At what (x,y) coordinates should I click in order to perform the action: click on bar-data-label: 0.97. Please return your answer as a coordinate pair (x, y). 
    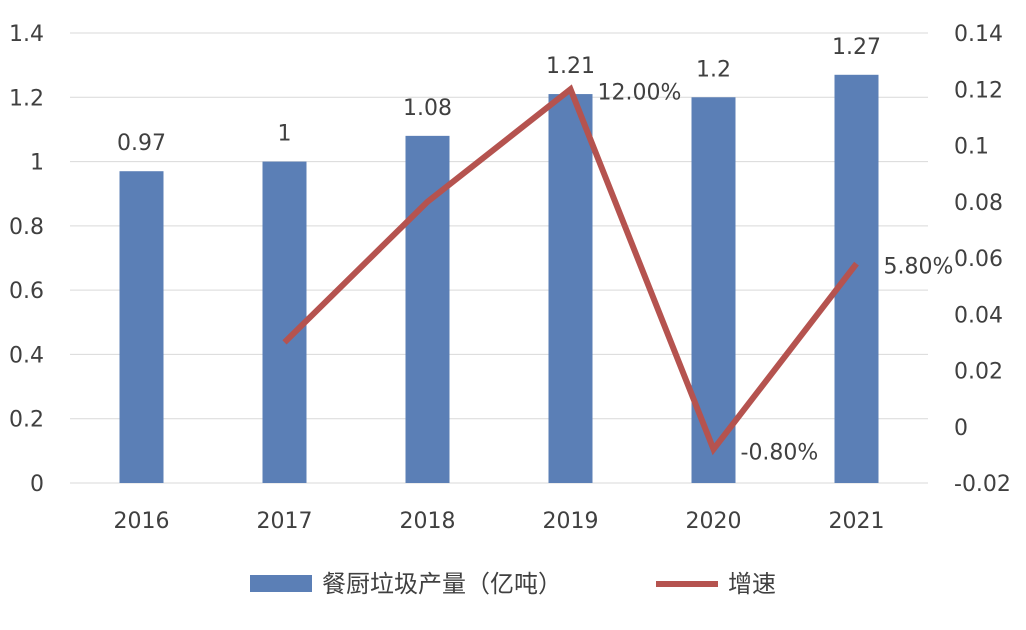
    Looking at the image, I should click on (141, 143).